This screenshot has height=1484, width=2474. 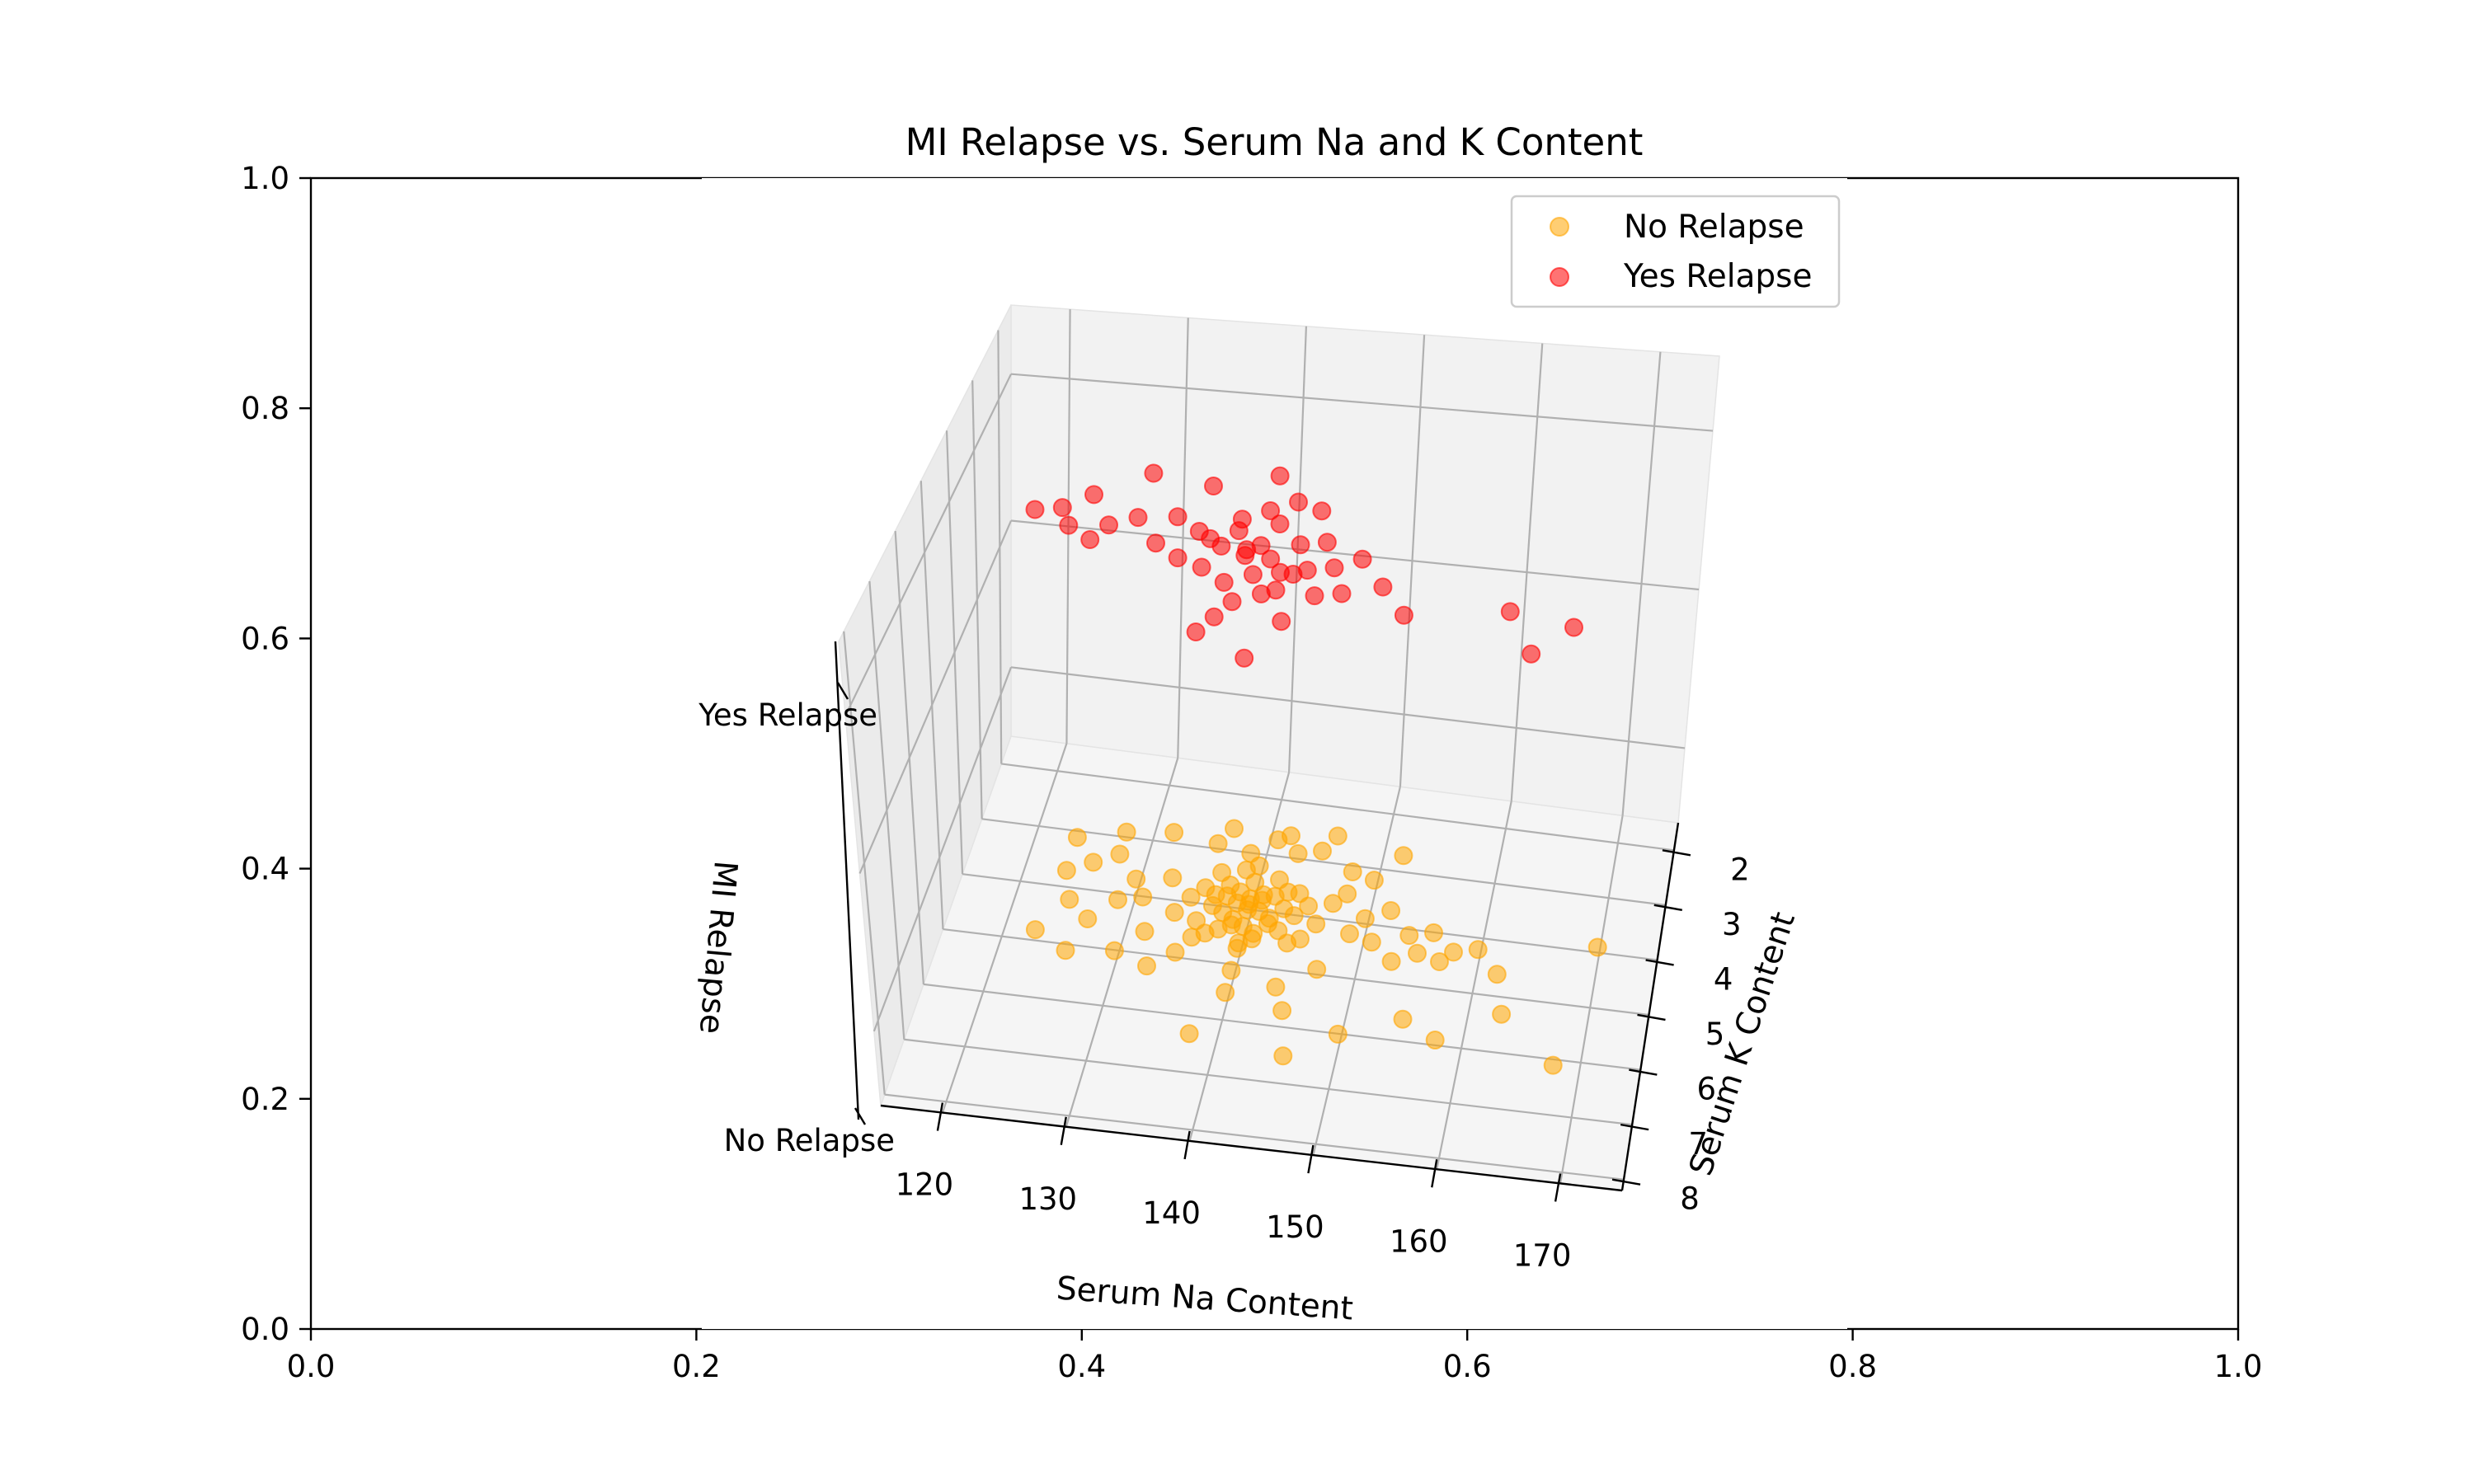 What do you see at coordinates (1715, 1034) in the screenshot?
I see `y-tick-label: 5` at bounding box center [1715, 1034].